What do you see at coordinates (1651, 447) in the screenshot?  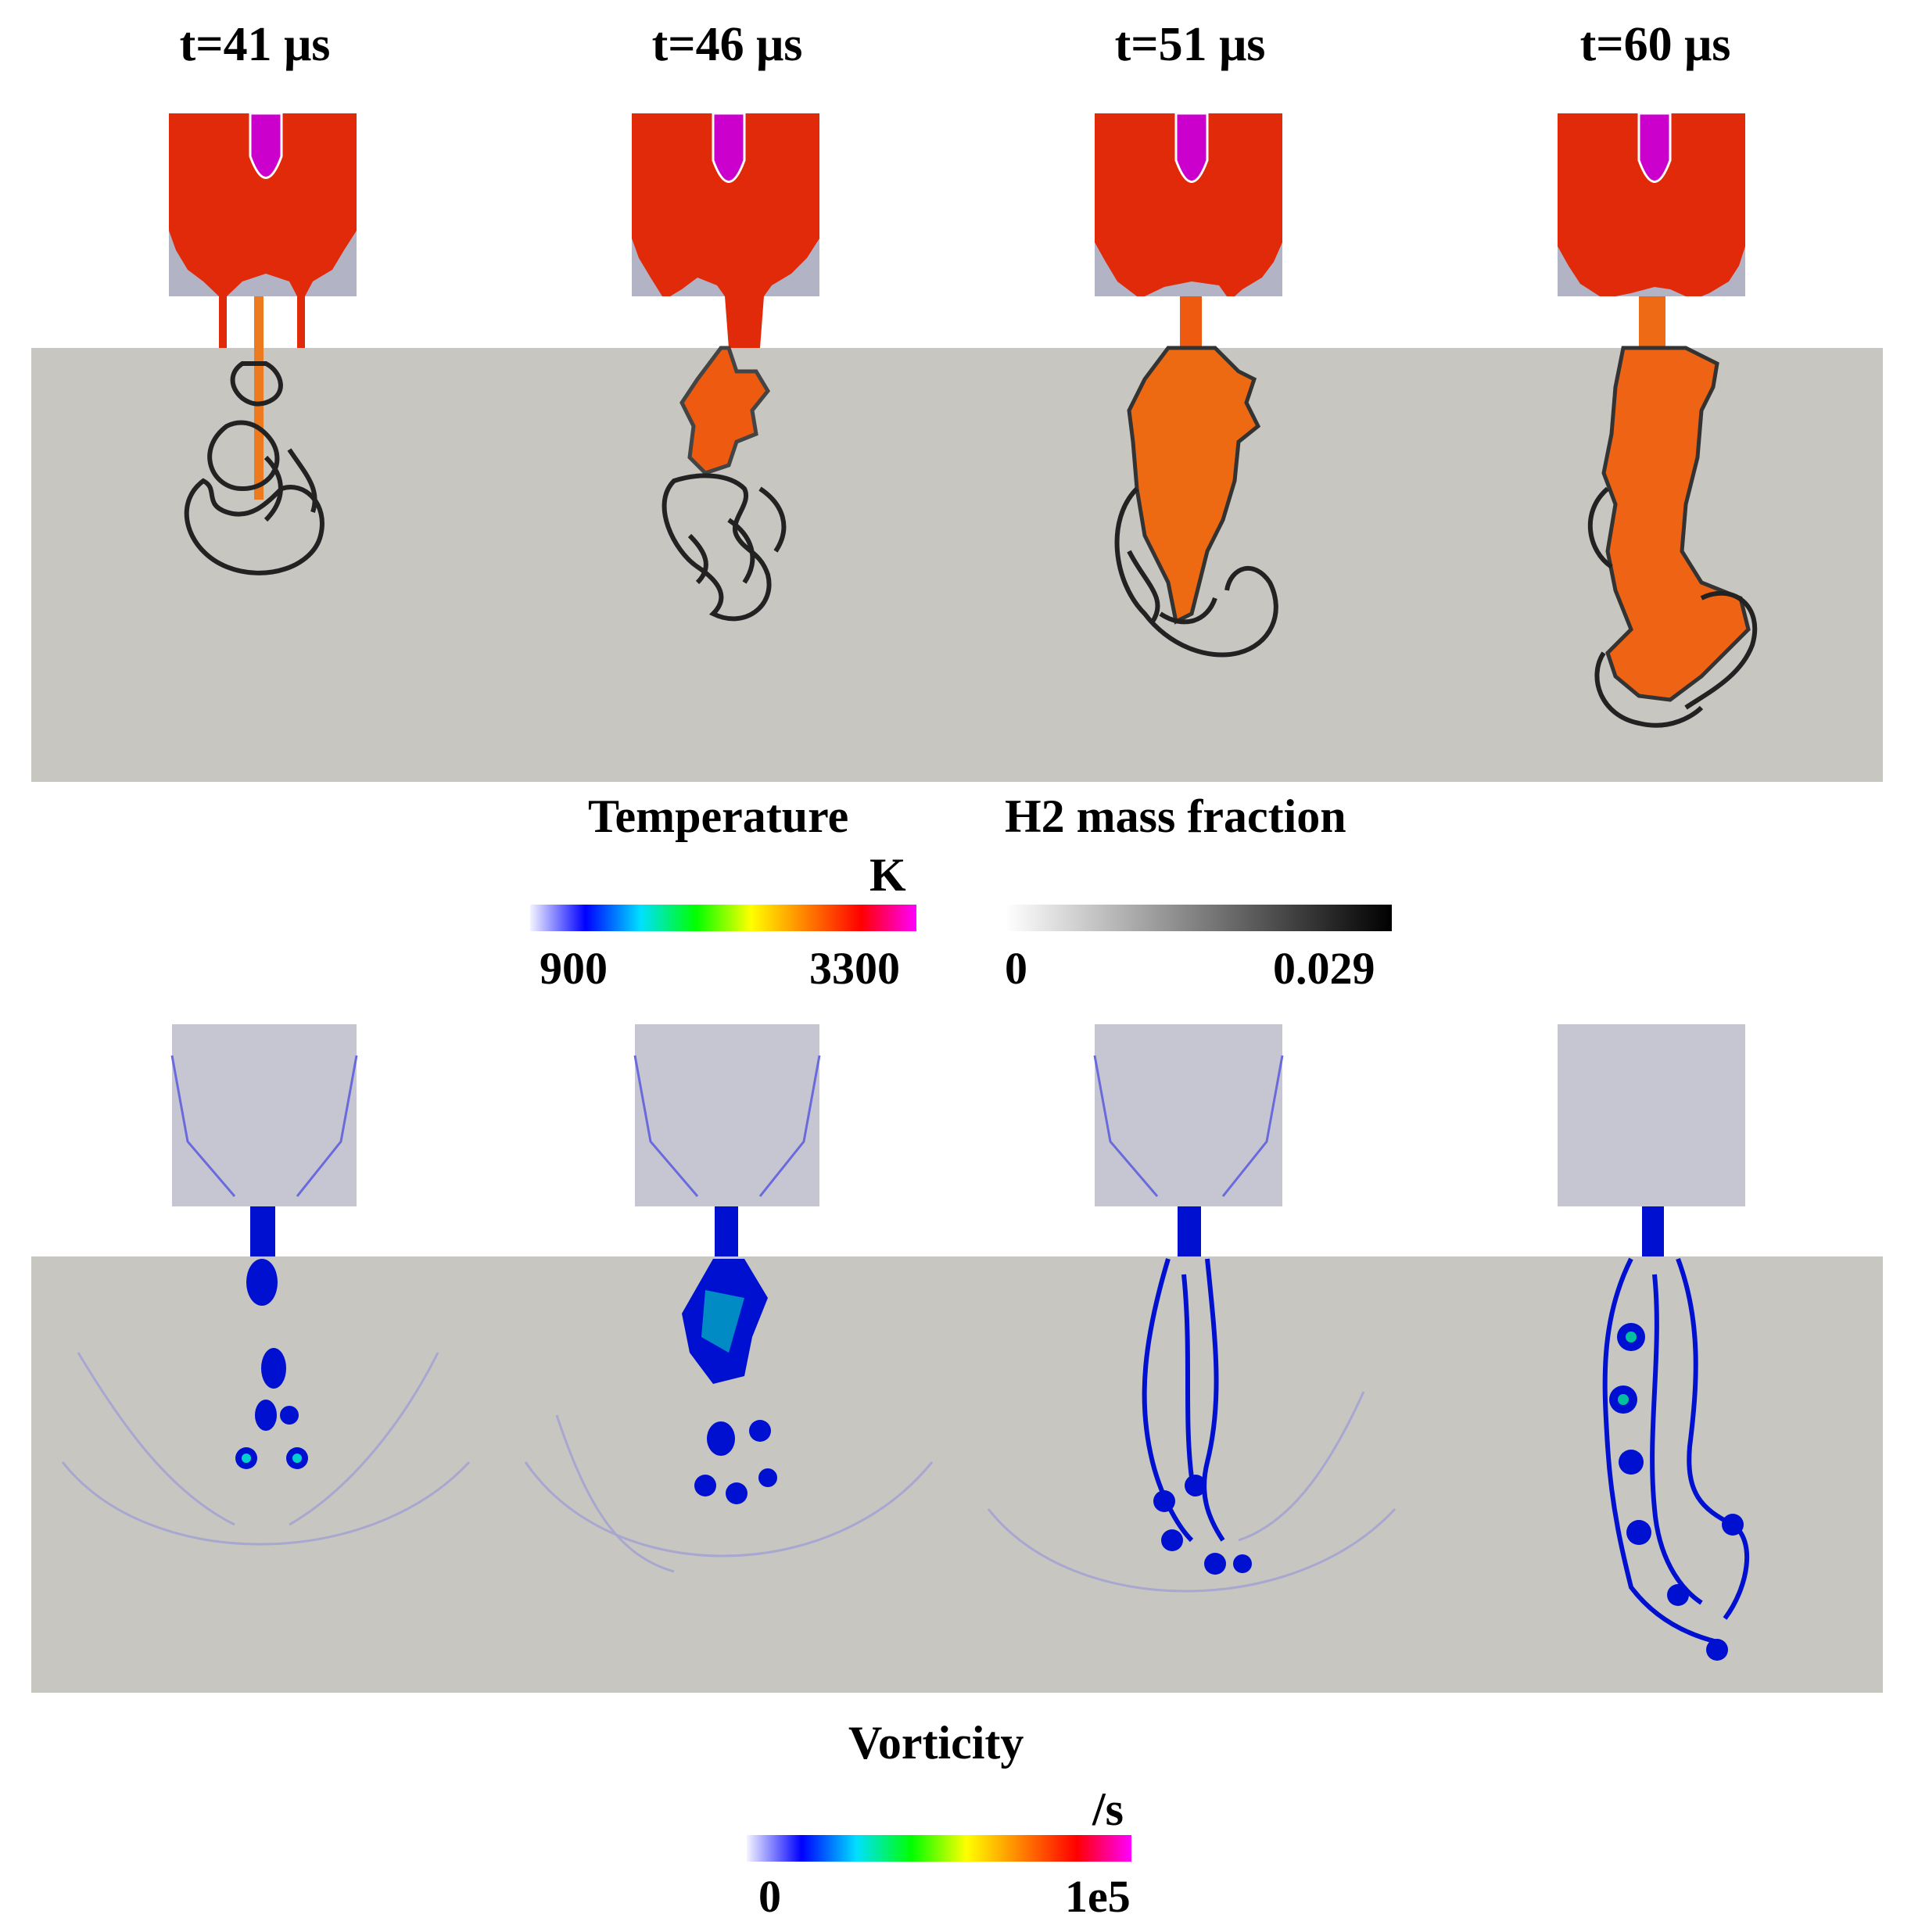 I see `temperature-field-t60` at bounding box center [1651, 447].